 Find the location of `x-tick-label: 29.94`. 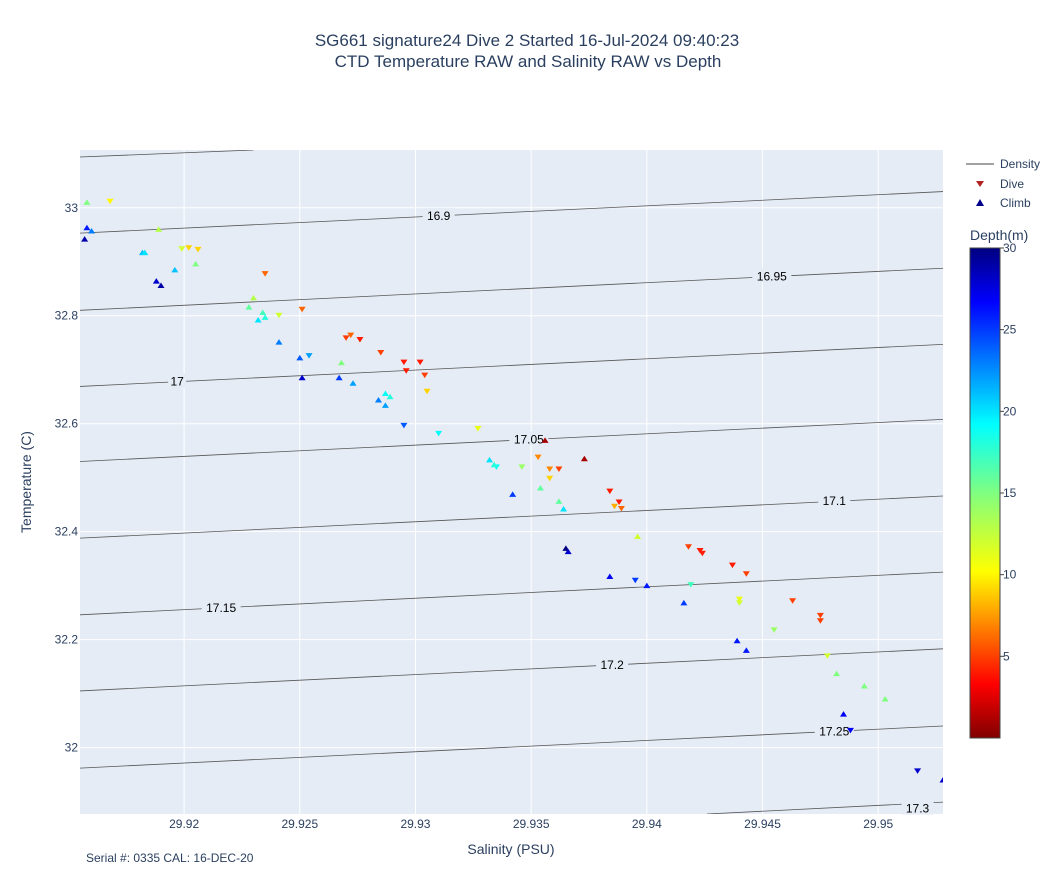

x-tick-label: 29.94 is located at coordinates (647, 824).